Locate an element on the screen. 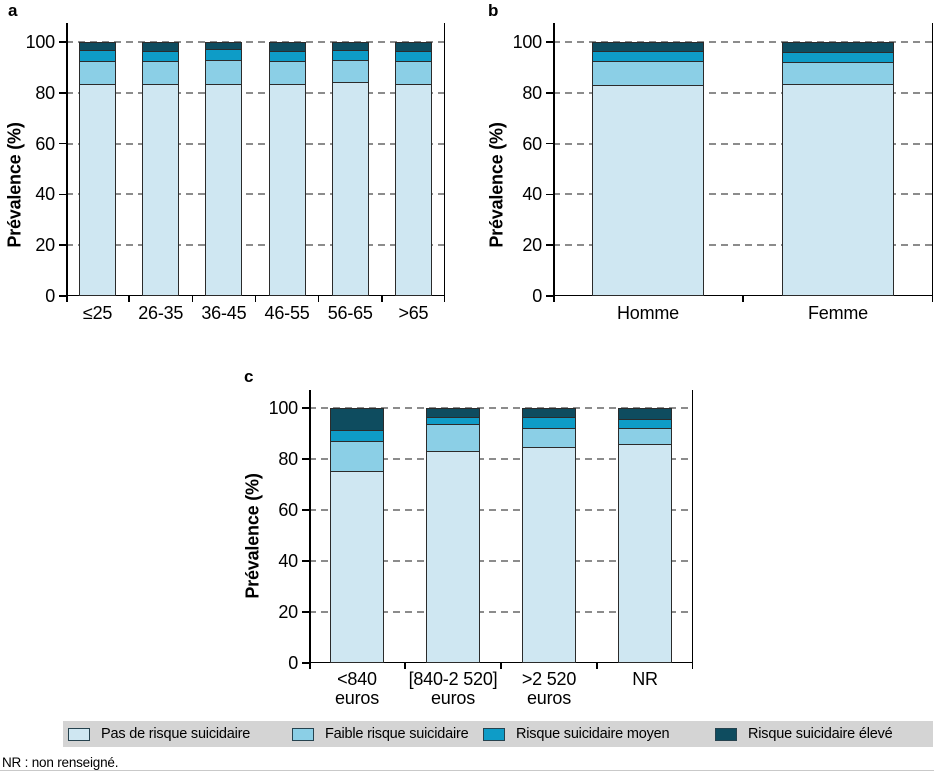 The height and width of the screenshot is (773, 934). x-category-label-line: NR is located at coordinates (645, 679).